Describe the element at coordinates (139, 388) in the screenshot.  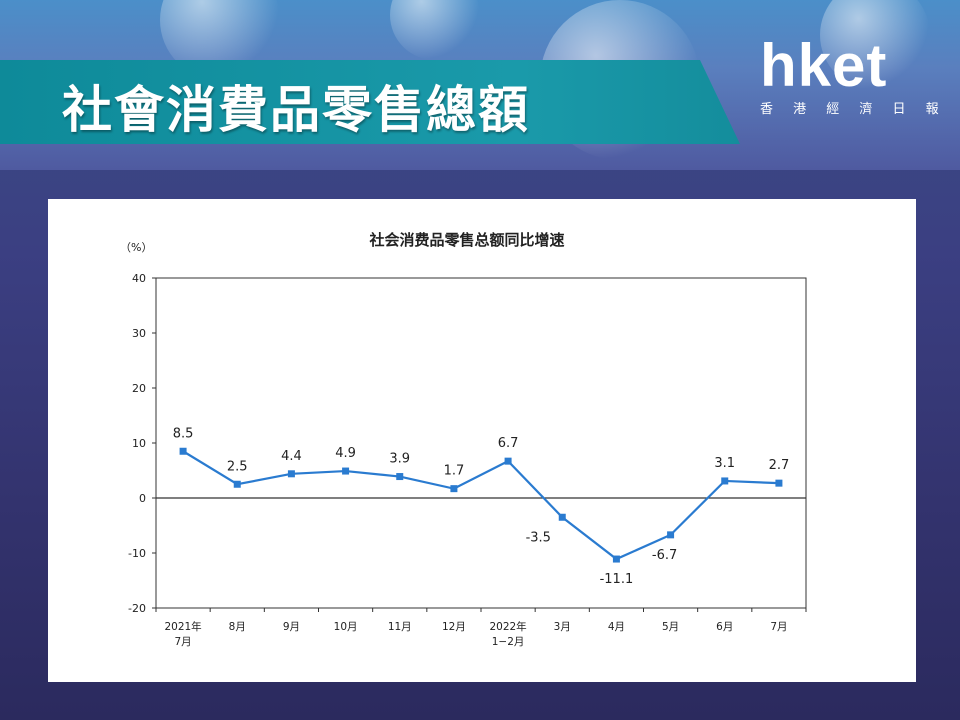
I see `y-tick-label: 20` at that location.